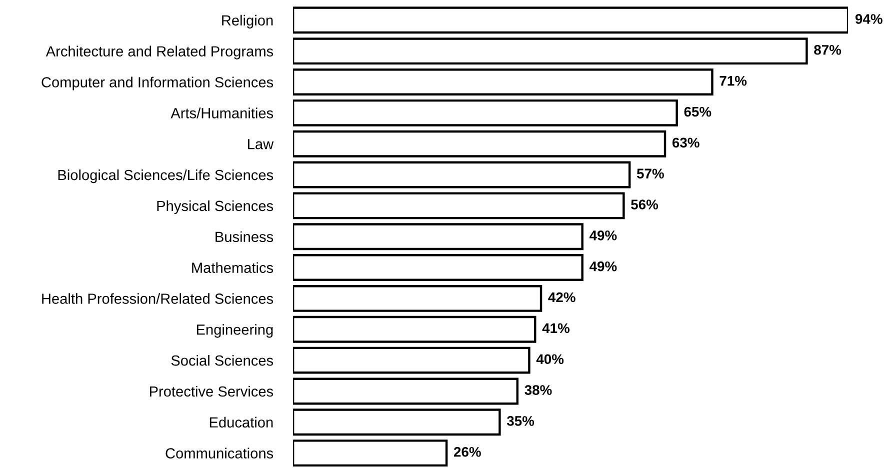 The image size is (888, 469). I want to click on data-label: 71%, so click(733, 81).